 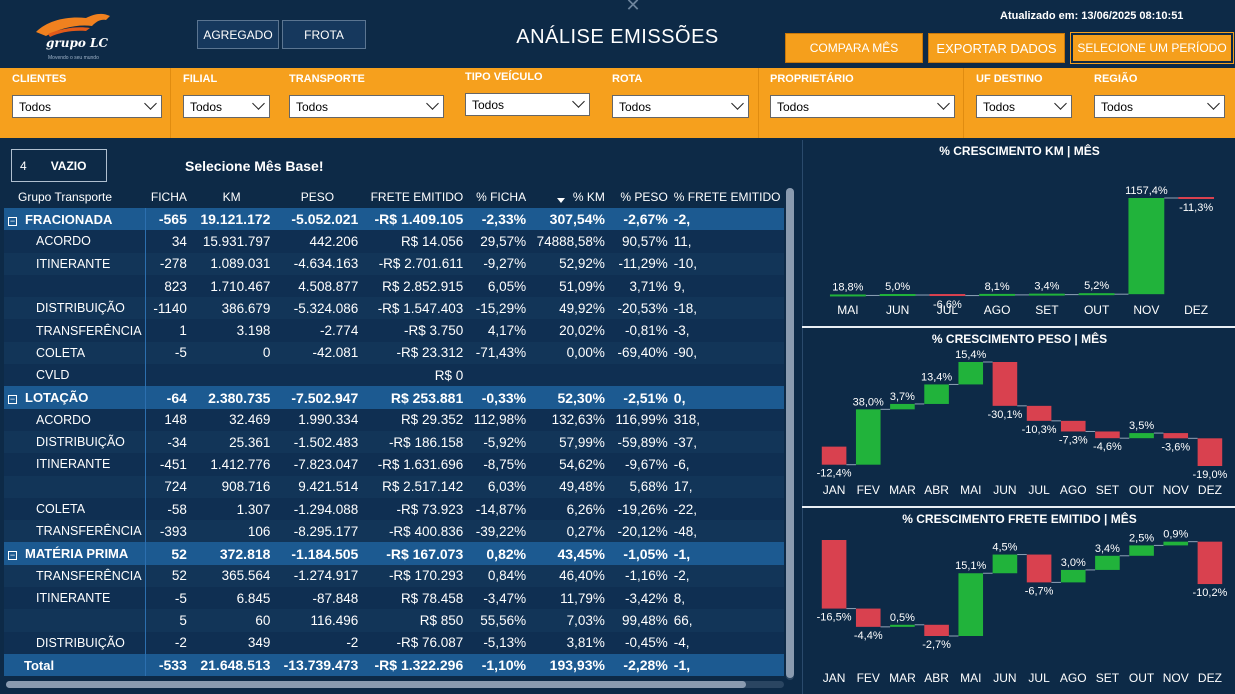 I want to click on rota-dropdown: Todos, so click(x=680, y=106).